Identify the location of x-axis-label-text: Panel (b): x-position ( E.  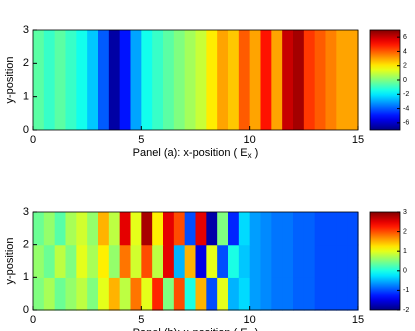
(190, 329).